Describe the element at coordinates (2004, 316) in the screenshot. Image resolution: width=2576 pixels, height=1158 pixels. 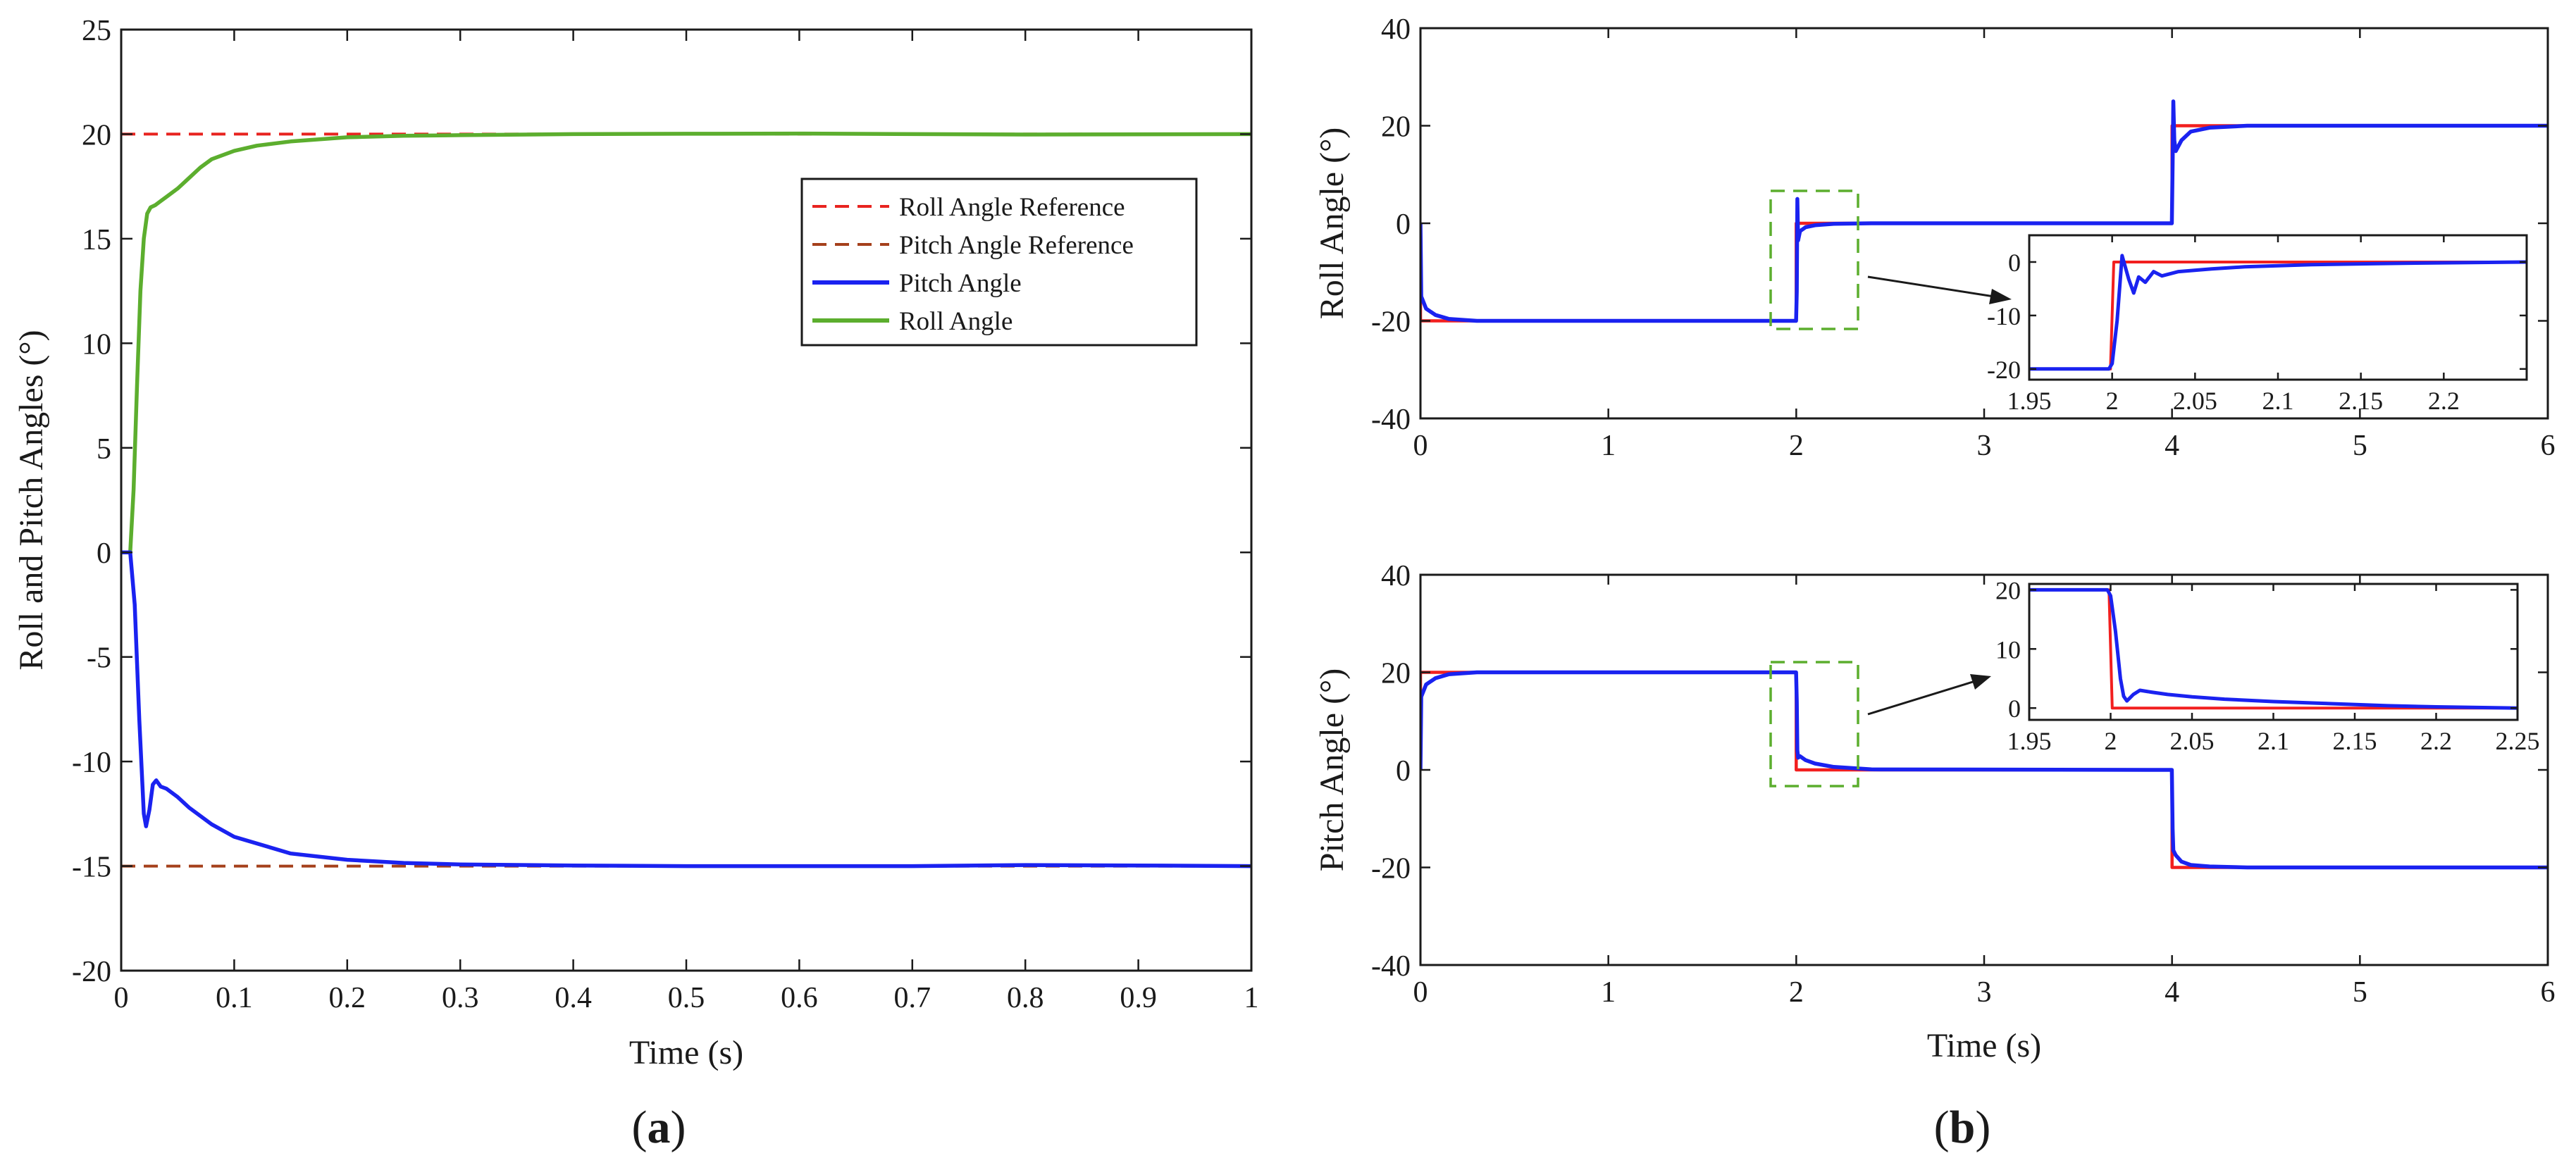
I see `chart-b-top-inset-ytick-label: -10` at that location.